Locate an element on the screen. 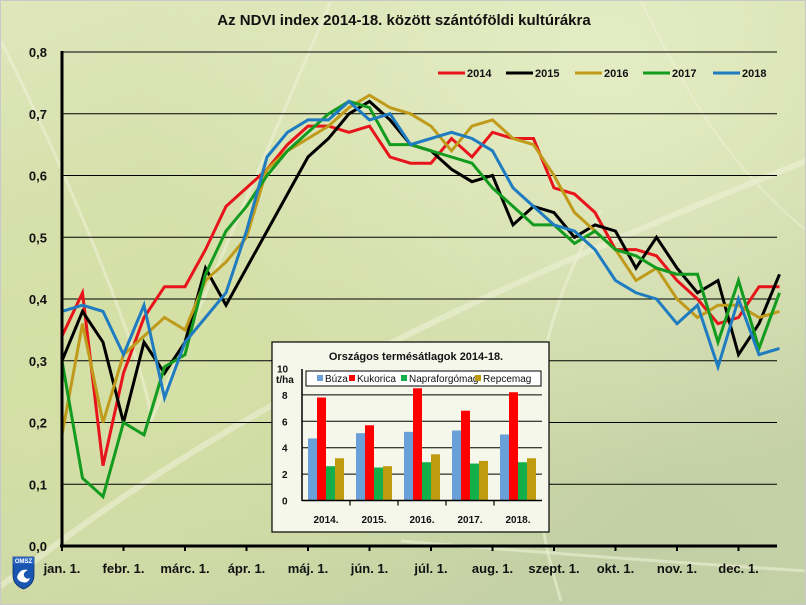  bar-Kukorica-2015. is located at coordinates (369, 463).